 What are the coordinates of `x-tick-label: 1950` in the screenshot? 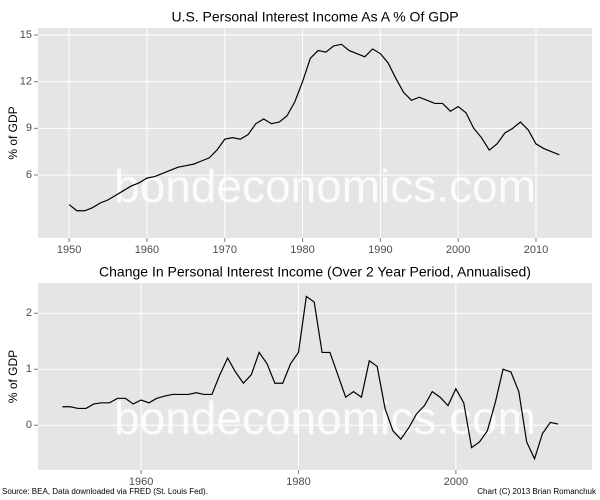 It's located at (69, 250).